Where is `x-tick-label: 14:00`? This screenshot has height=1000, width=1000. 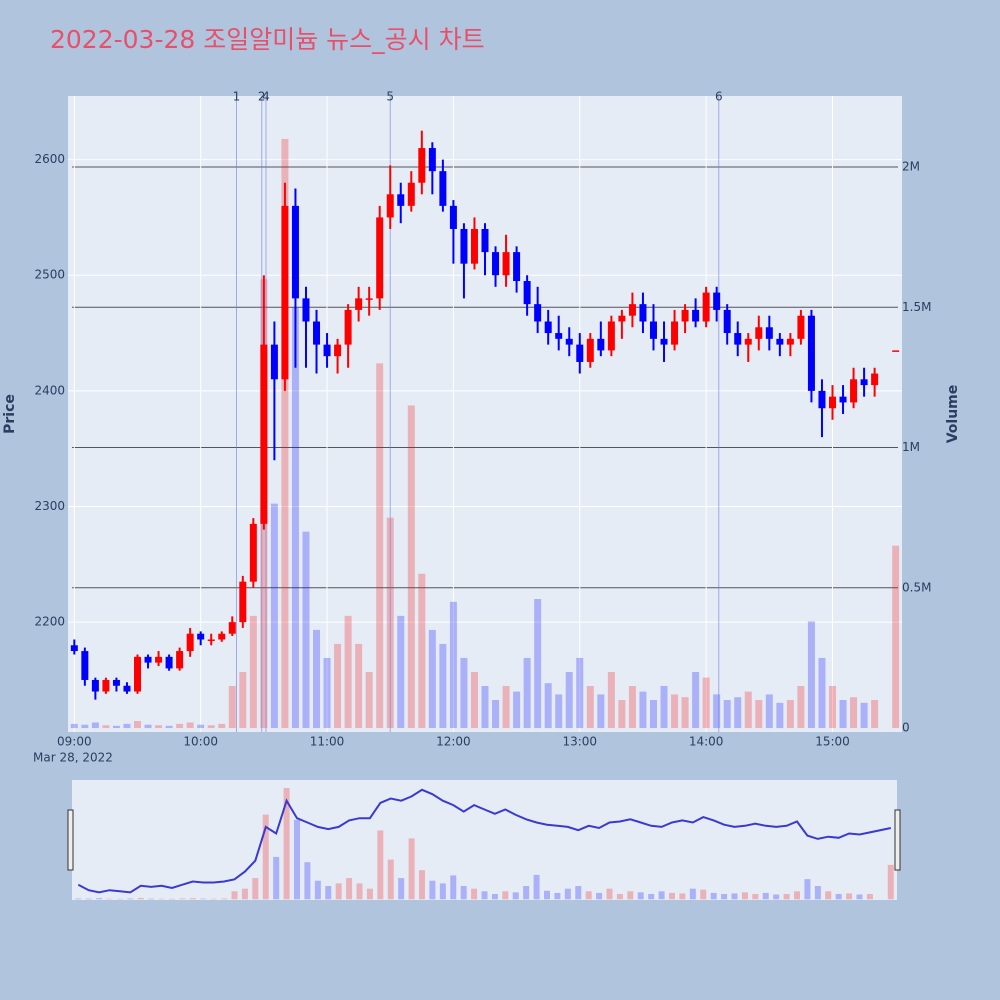 x-tick-label: 14:00 is located at coordinates (706, 742).